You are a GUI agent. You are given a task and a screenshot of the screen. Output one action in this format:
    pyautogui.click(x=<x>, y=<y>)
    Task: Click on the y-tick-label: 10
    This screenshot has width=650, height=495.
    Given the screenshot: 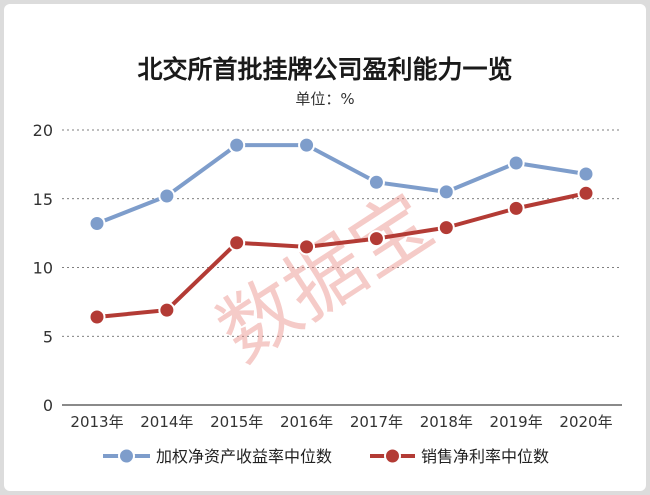 What is the action you would take?
    pyautogui.click(x=43, y=268)
    